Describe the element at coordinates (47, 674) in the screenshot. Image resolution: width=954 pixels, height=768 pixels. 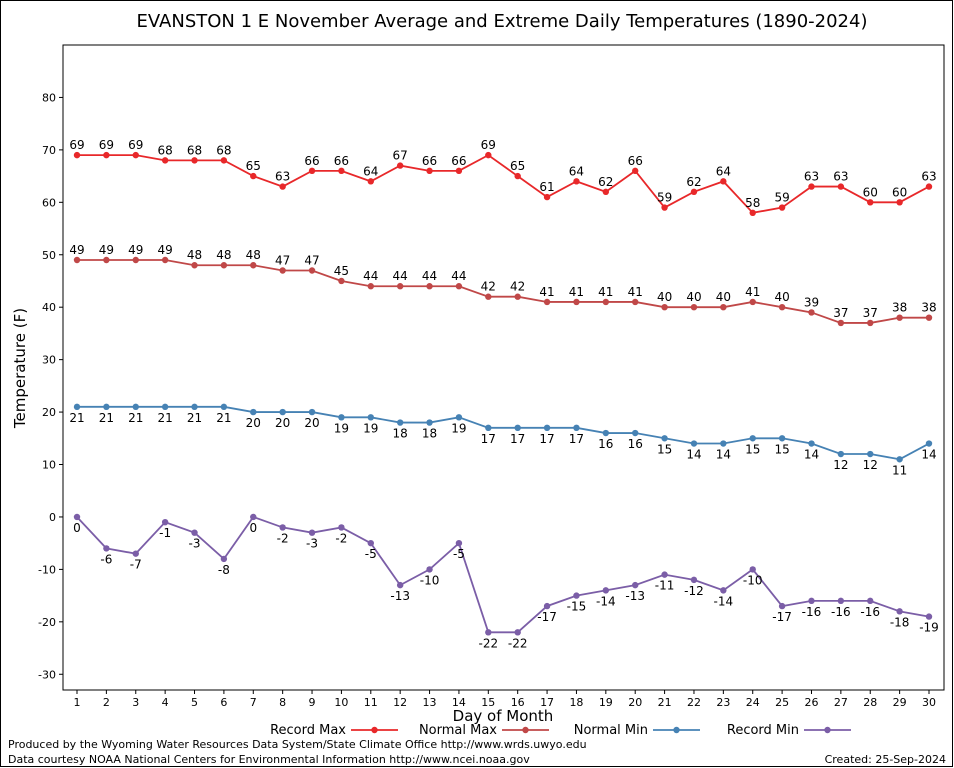
I see `y-tick-label: -30` at that location.